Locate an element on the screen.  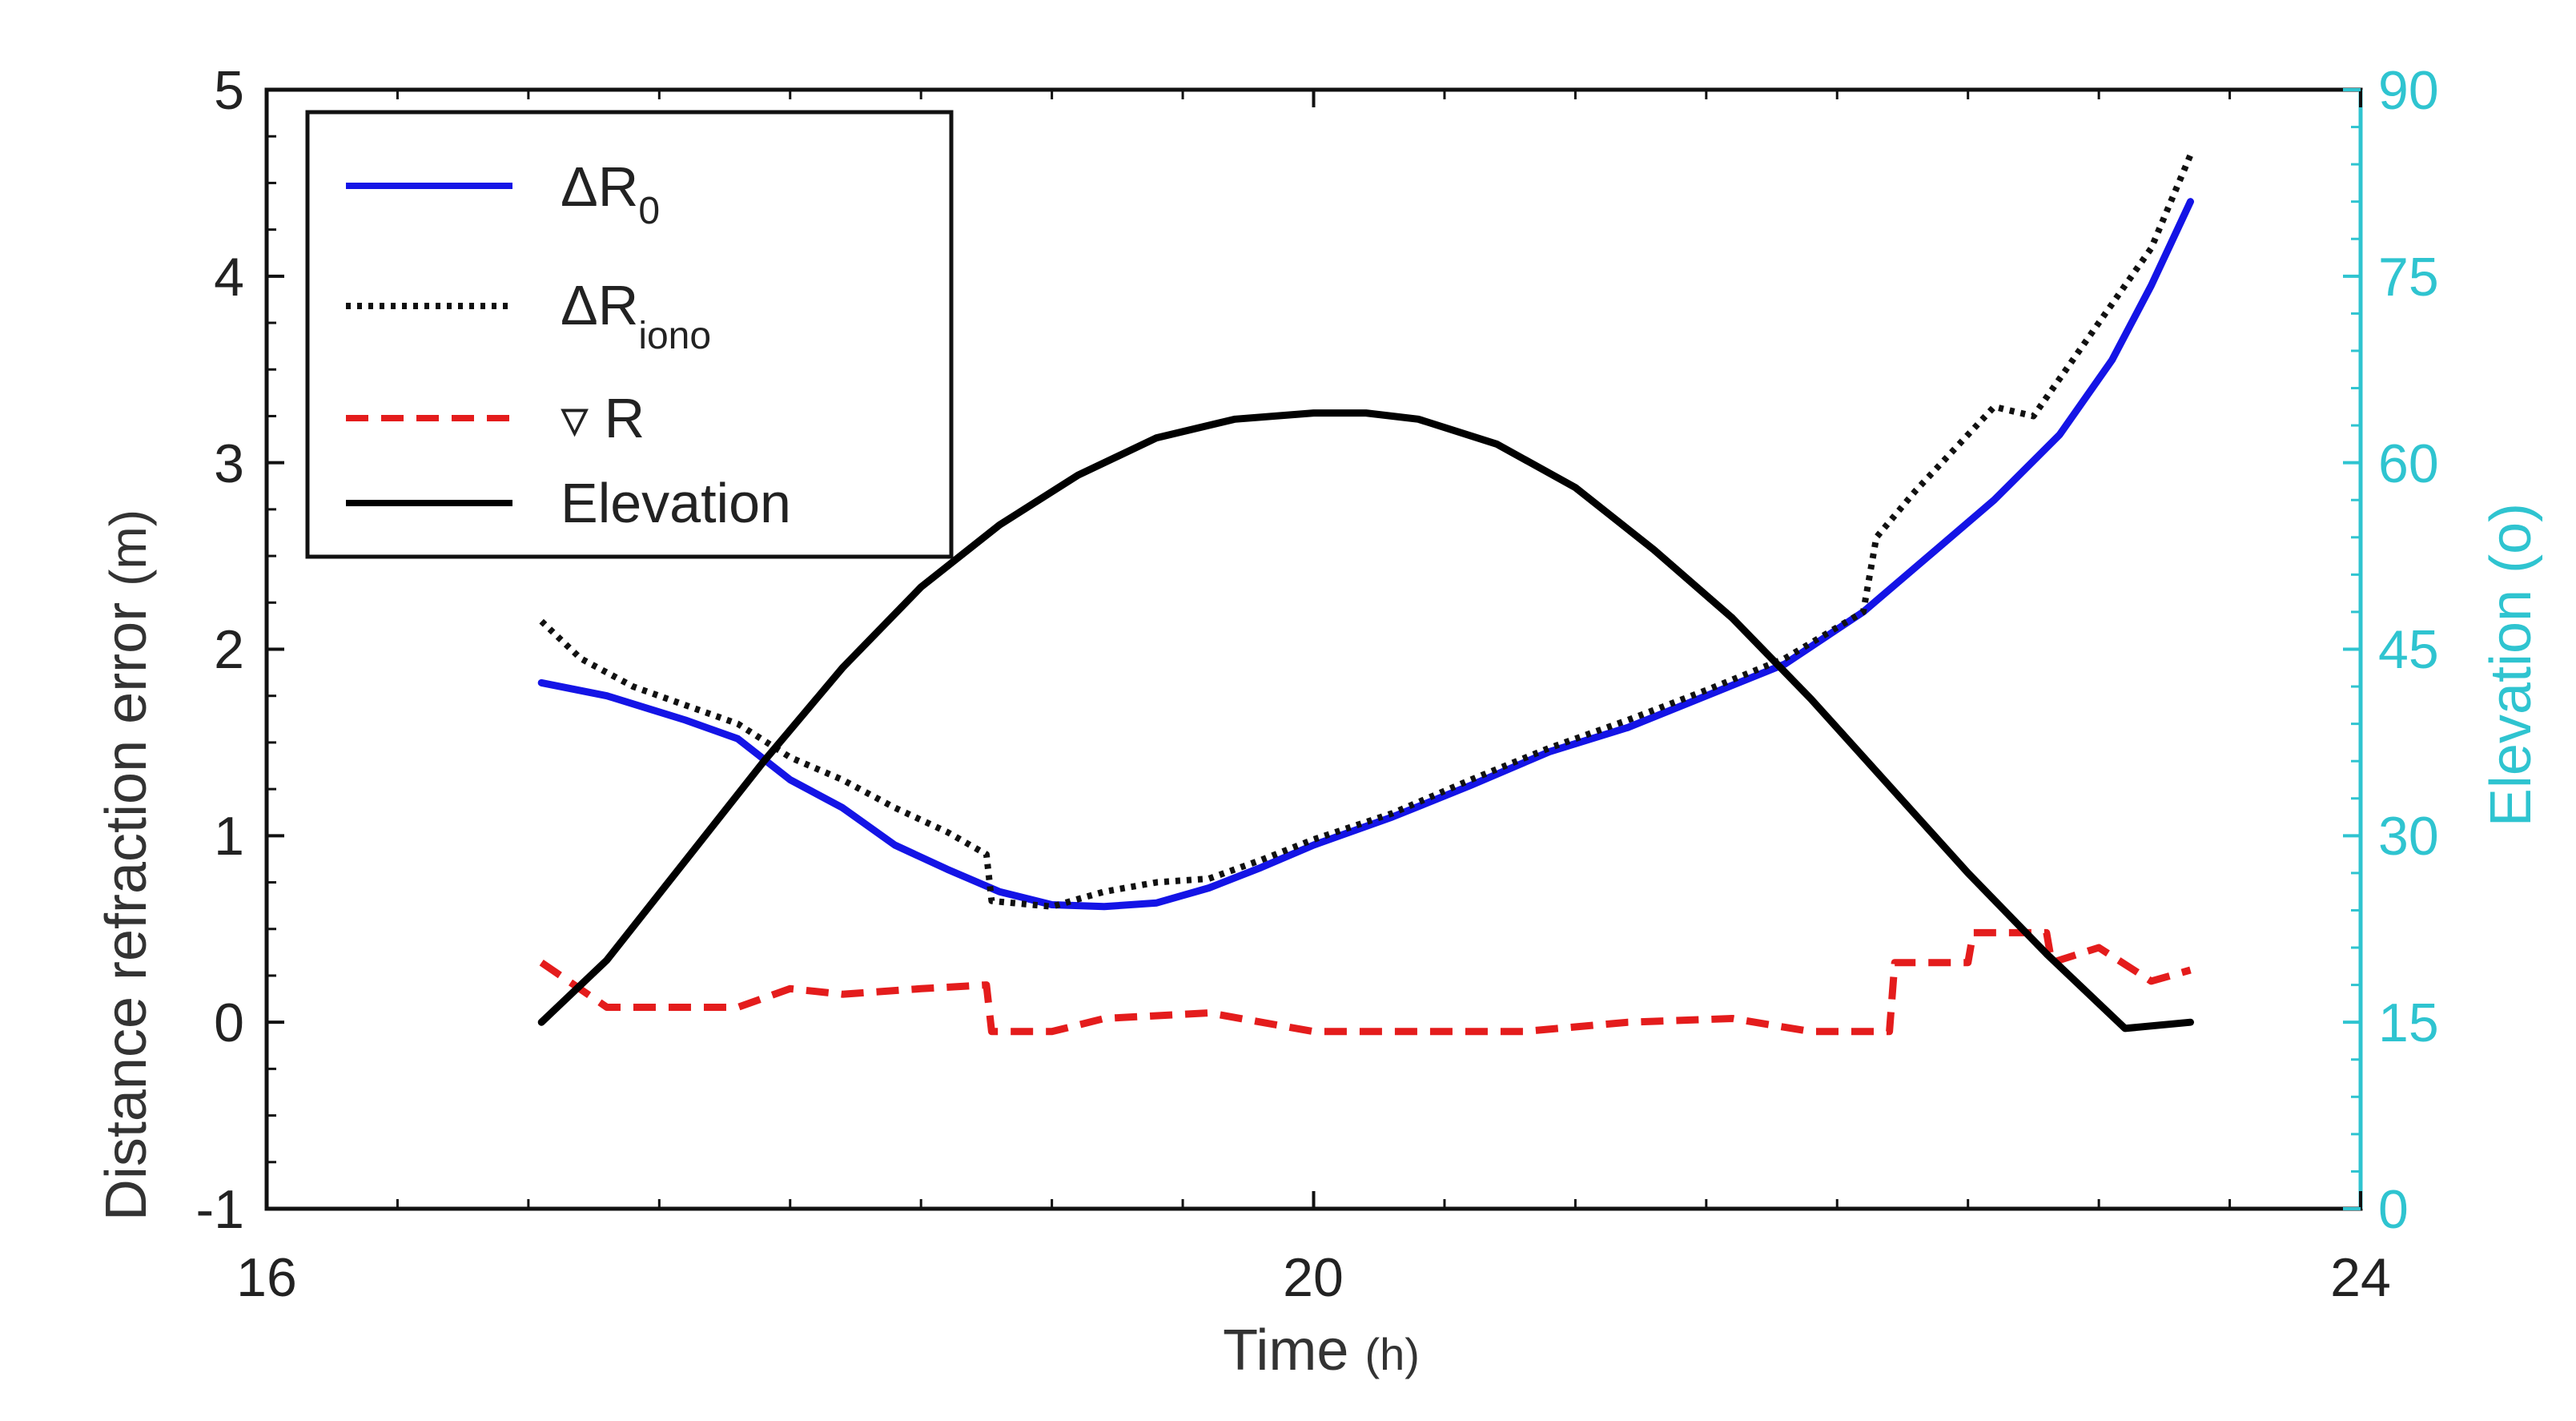
y2-tick-label: 45 is located at coordinates (2408, 649).